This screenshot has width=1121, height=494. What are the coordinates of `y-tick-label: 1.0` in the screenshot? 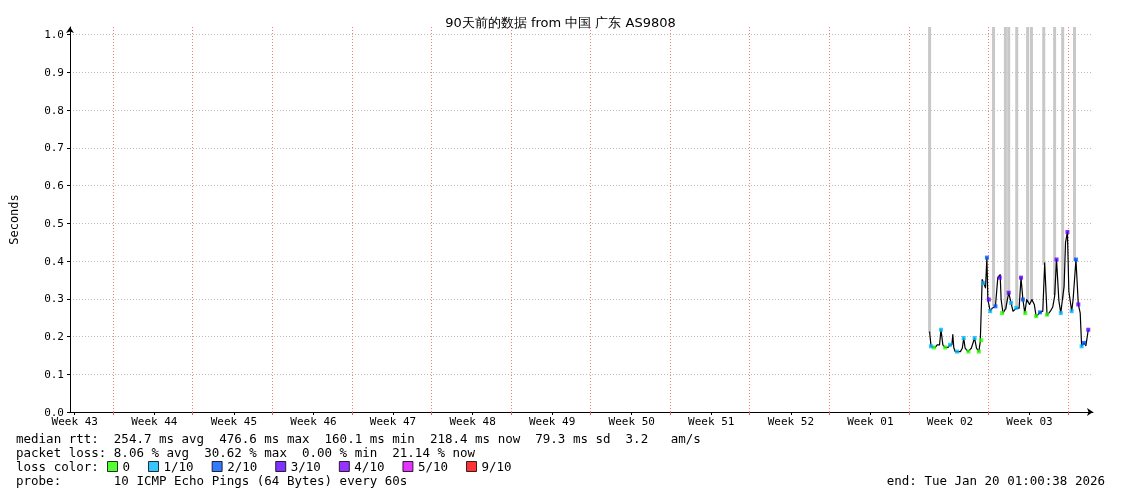 It's located at (54, 35).